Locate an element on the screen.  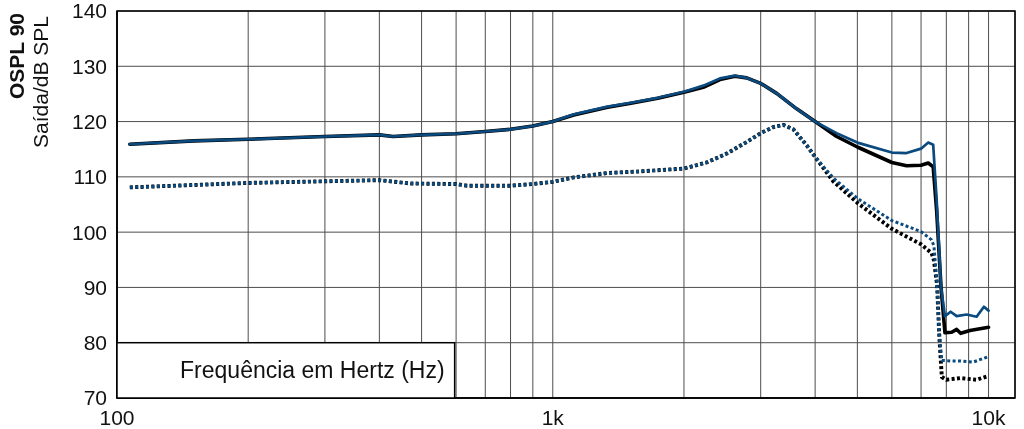
y-tick-label: 100 is located at coordinates (89, 232).